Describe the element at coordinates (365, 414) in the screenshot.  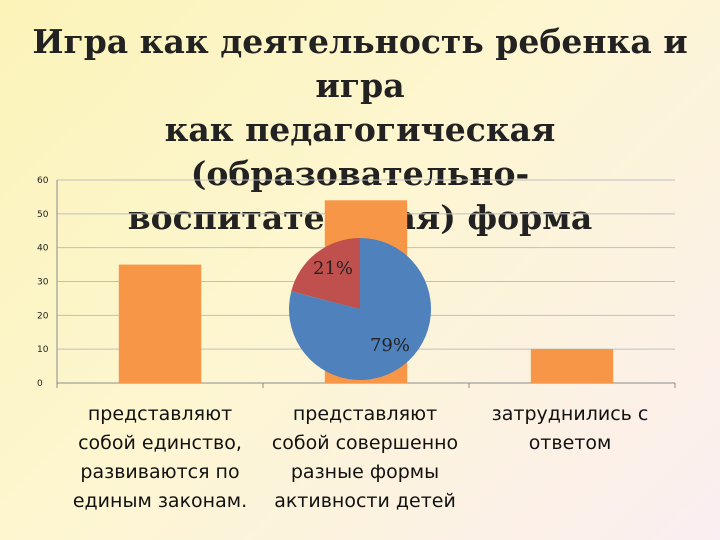
I see `category-label-2-line-1: представляют` at that location.